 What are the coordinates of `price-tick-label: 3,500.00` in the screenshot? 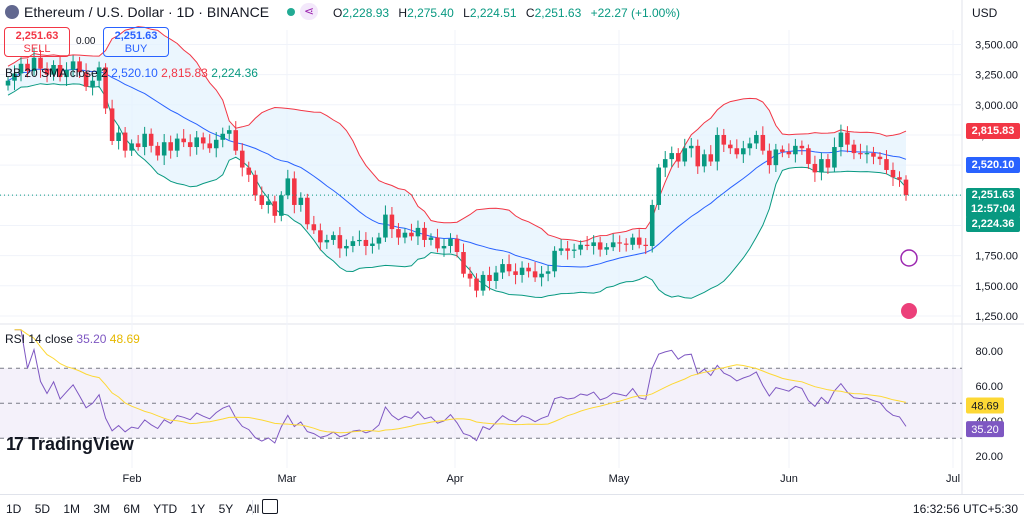 It's located at (996, 45).